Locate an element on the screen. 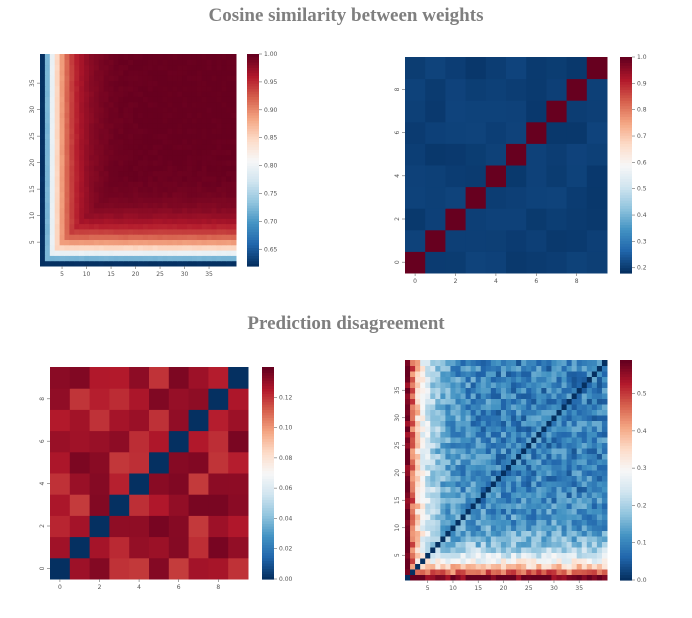 This screenshot has height=618, width=692. colorbar-tick-label: 0.80 is located at coordinates (271, 166).